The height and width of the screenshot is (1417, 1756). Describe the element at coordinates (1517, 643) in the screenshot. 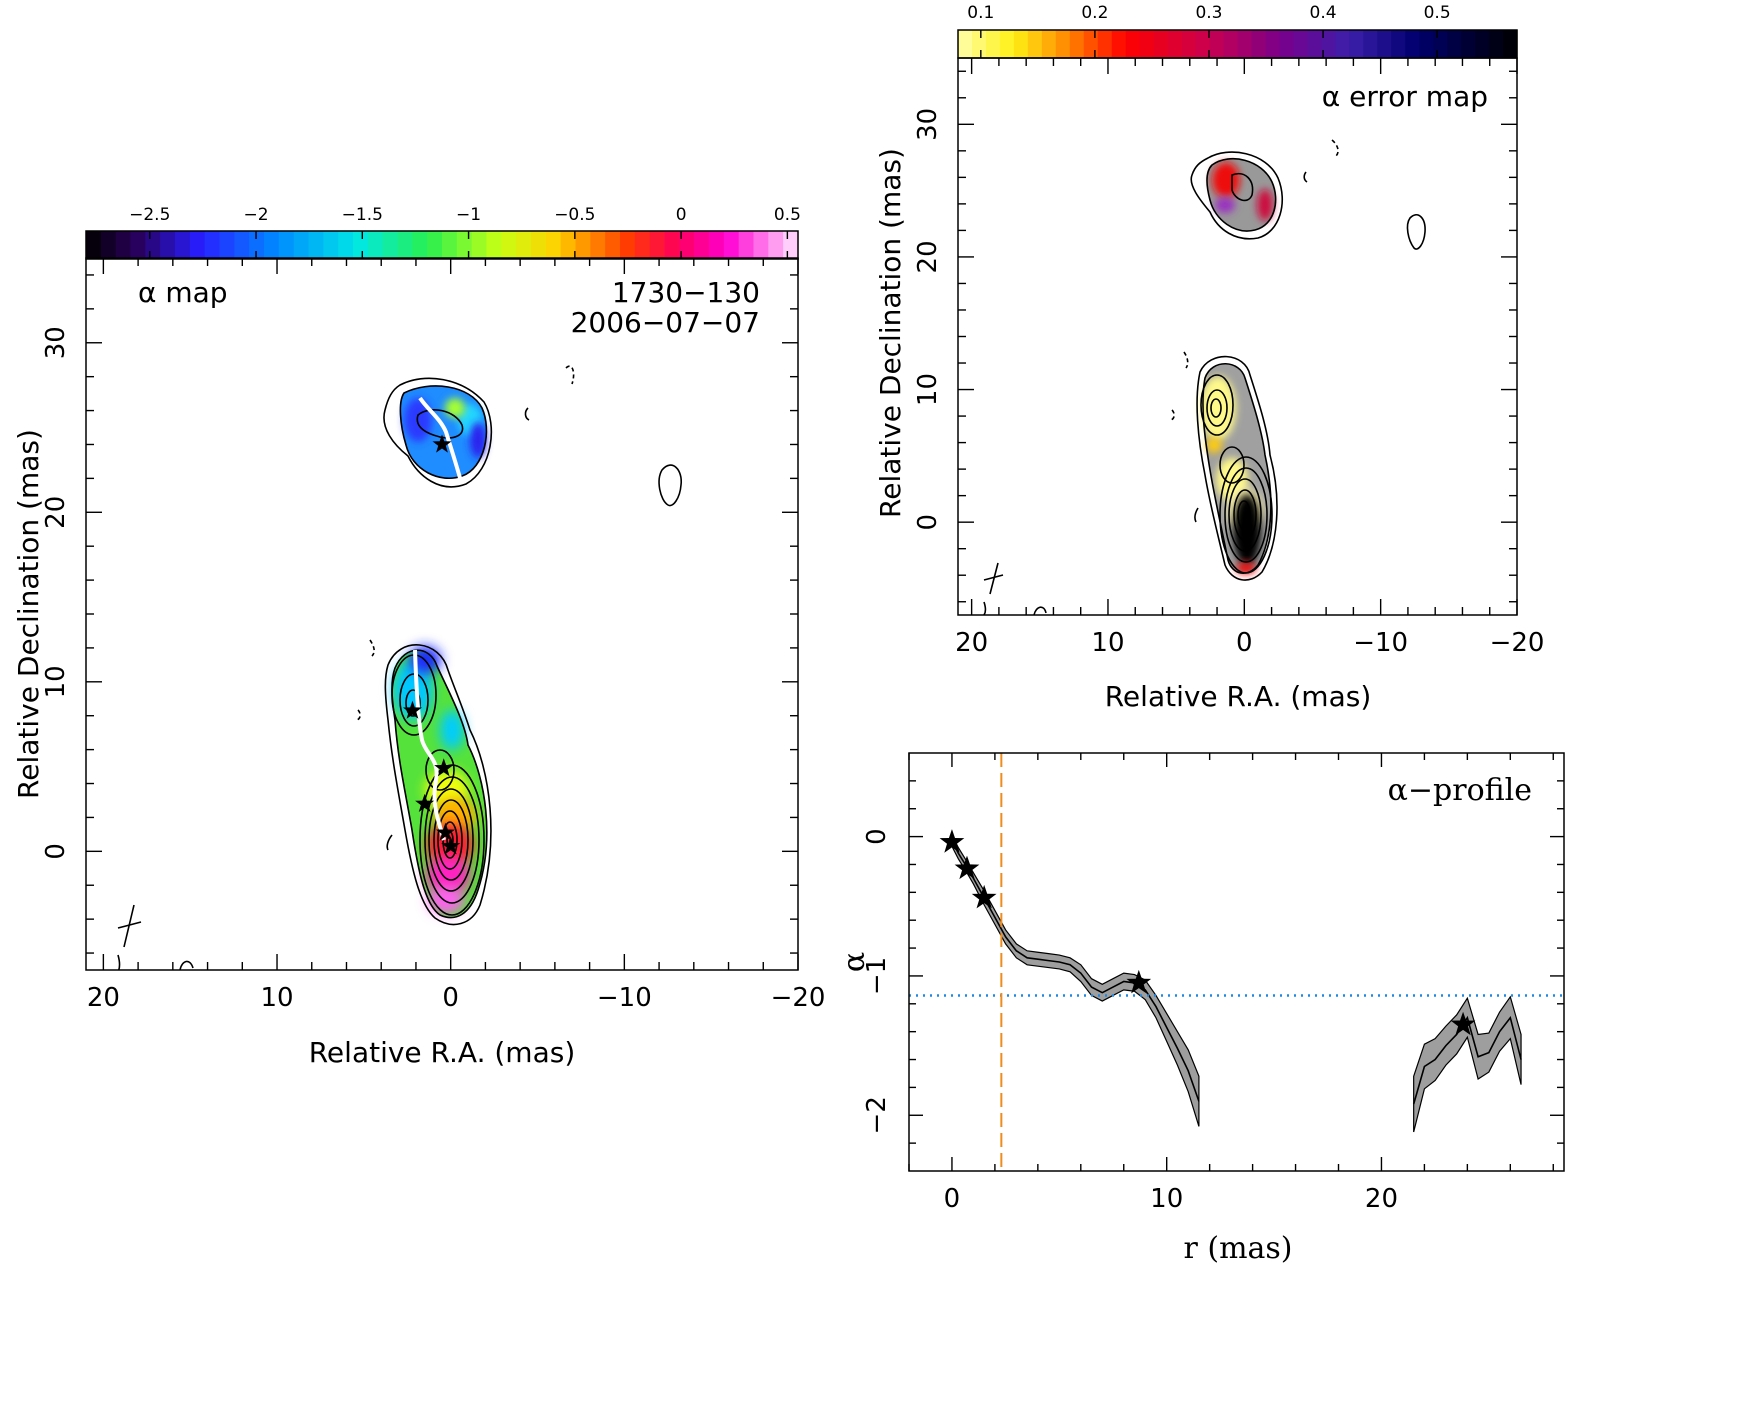

I see `error-xtick-label: −20` at that location.